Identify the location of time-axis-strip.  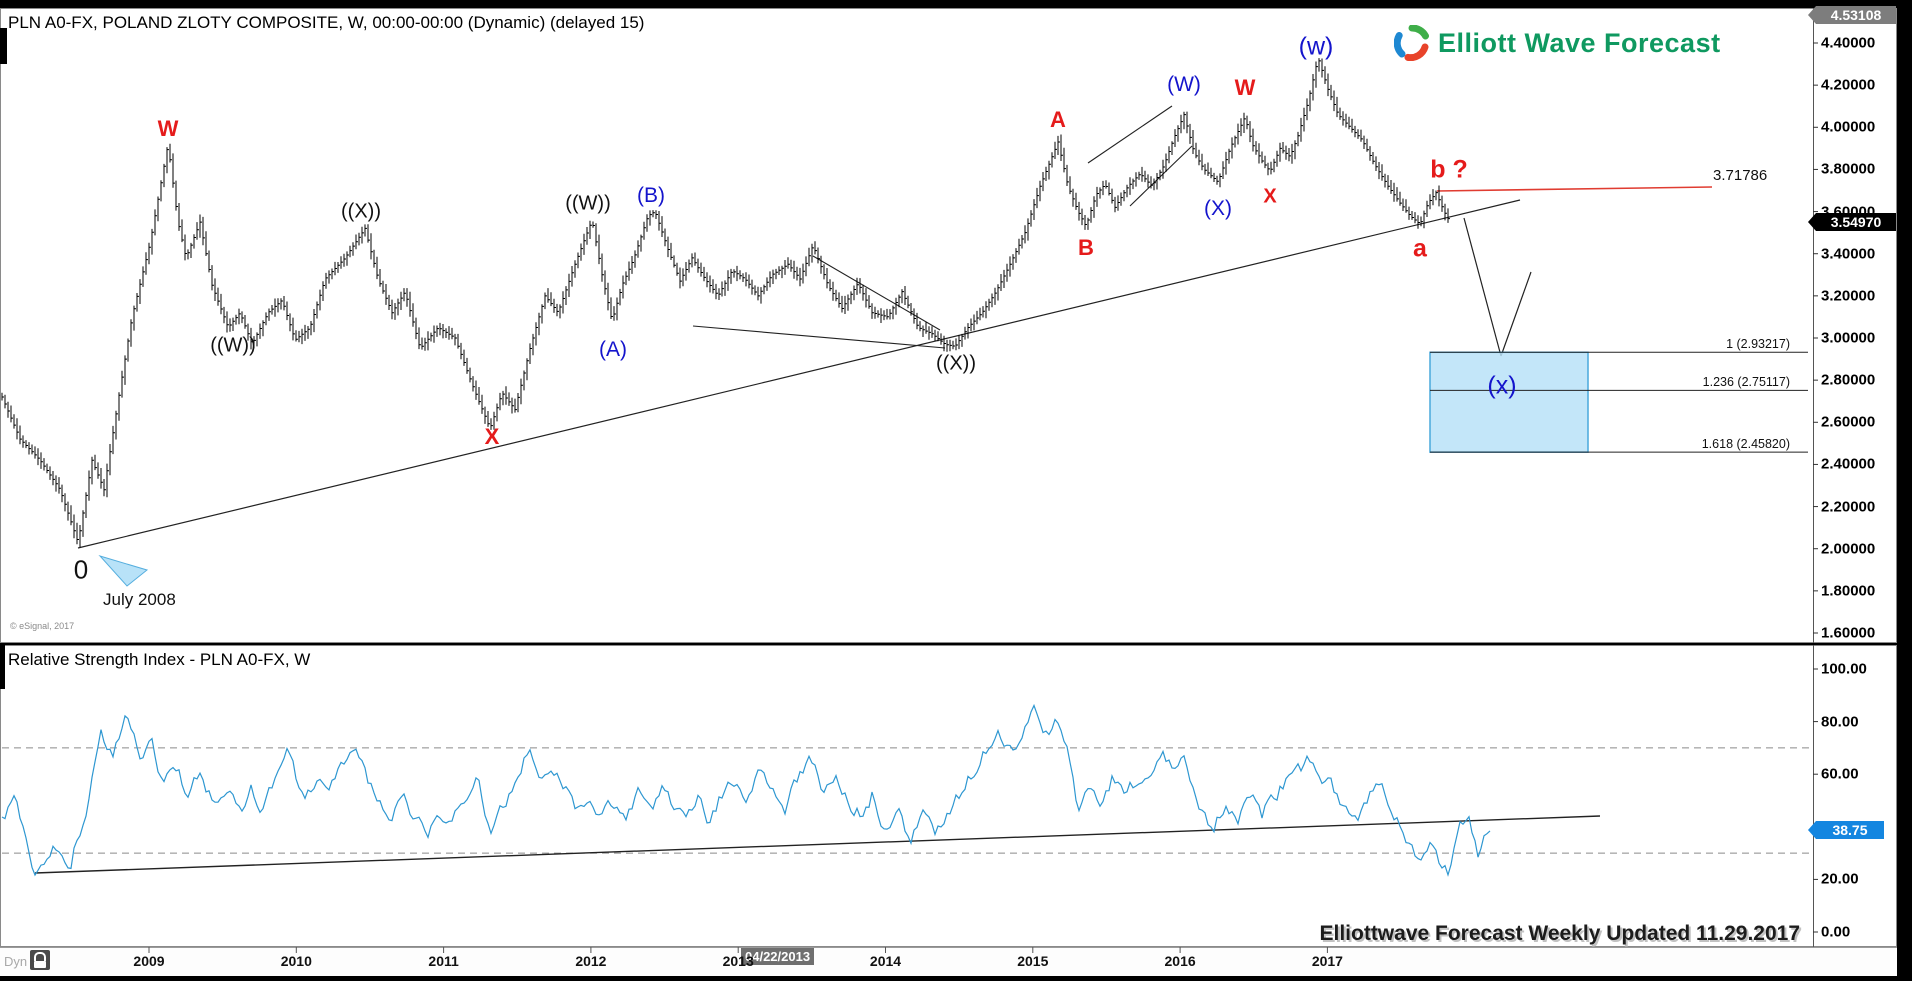
(948, 961).